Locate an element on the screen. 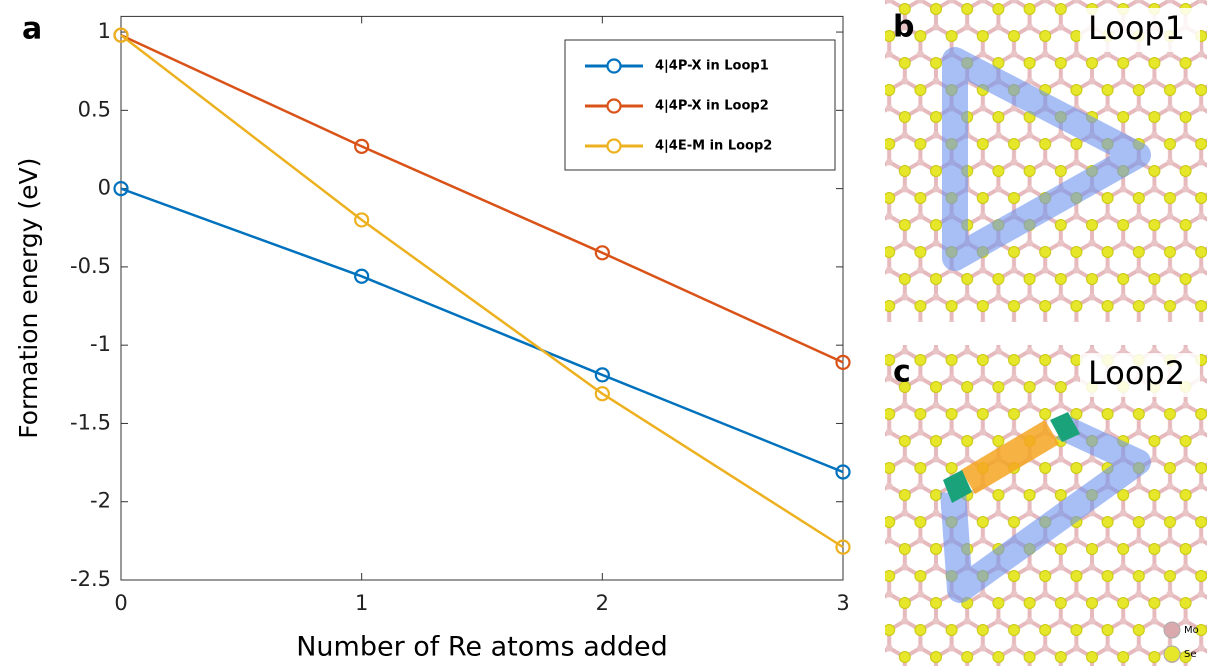 The image size is (1207, 670). e-m-segment is located at coordinates (1010, 457).